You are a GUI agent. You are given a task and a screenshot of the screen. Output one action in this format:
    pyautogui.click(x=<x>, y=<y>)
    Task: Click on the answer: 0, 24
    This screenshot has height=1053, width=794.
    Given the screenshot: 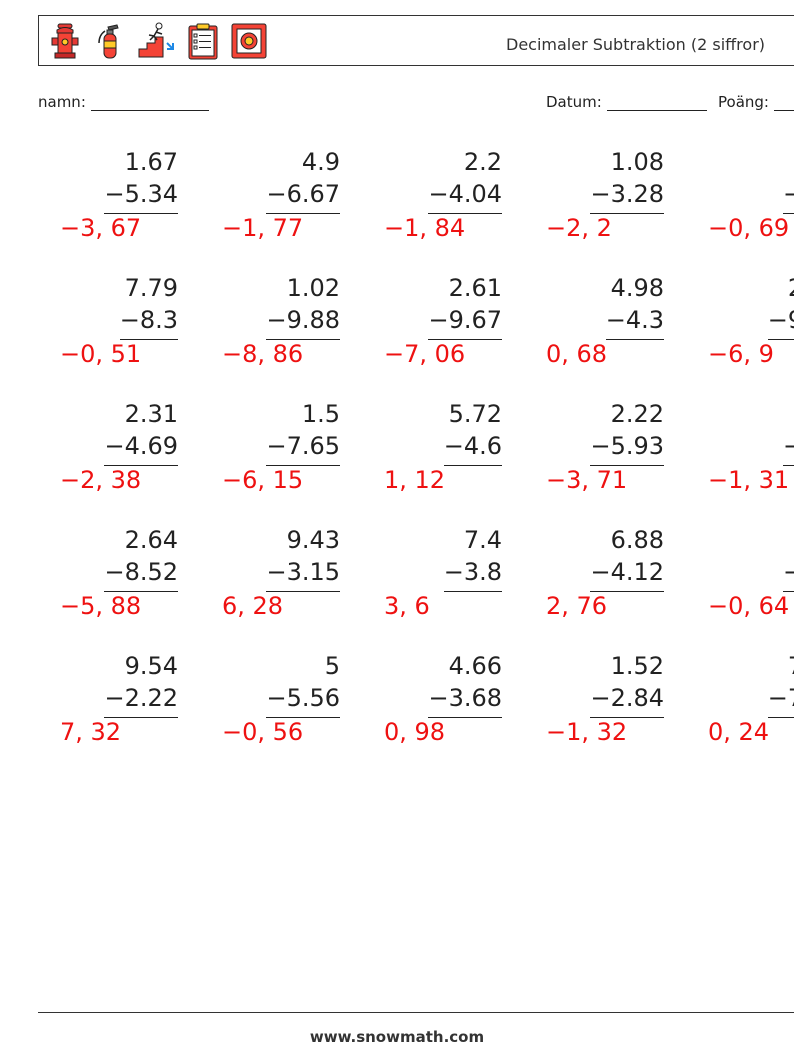 What is the action you would take?
    pyautogui.click(x=739, y=732)
    